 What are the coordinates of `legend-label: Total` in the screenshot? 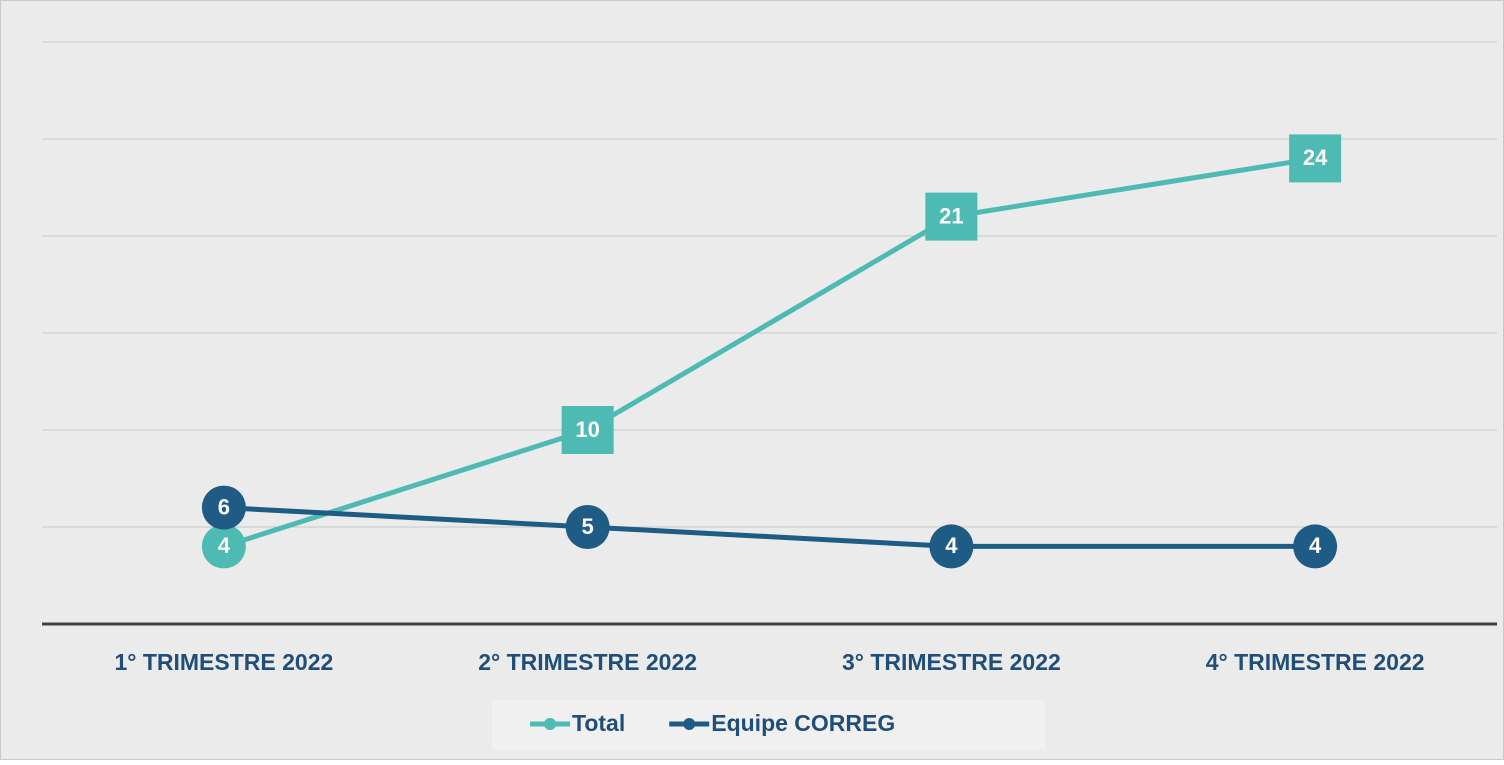 It's located at (598, 723).